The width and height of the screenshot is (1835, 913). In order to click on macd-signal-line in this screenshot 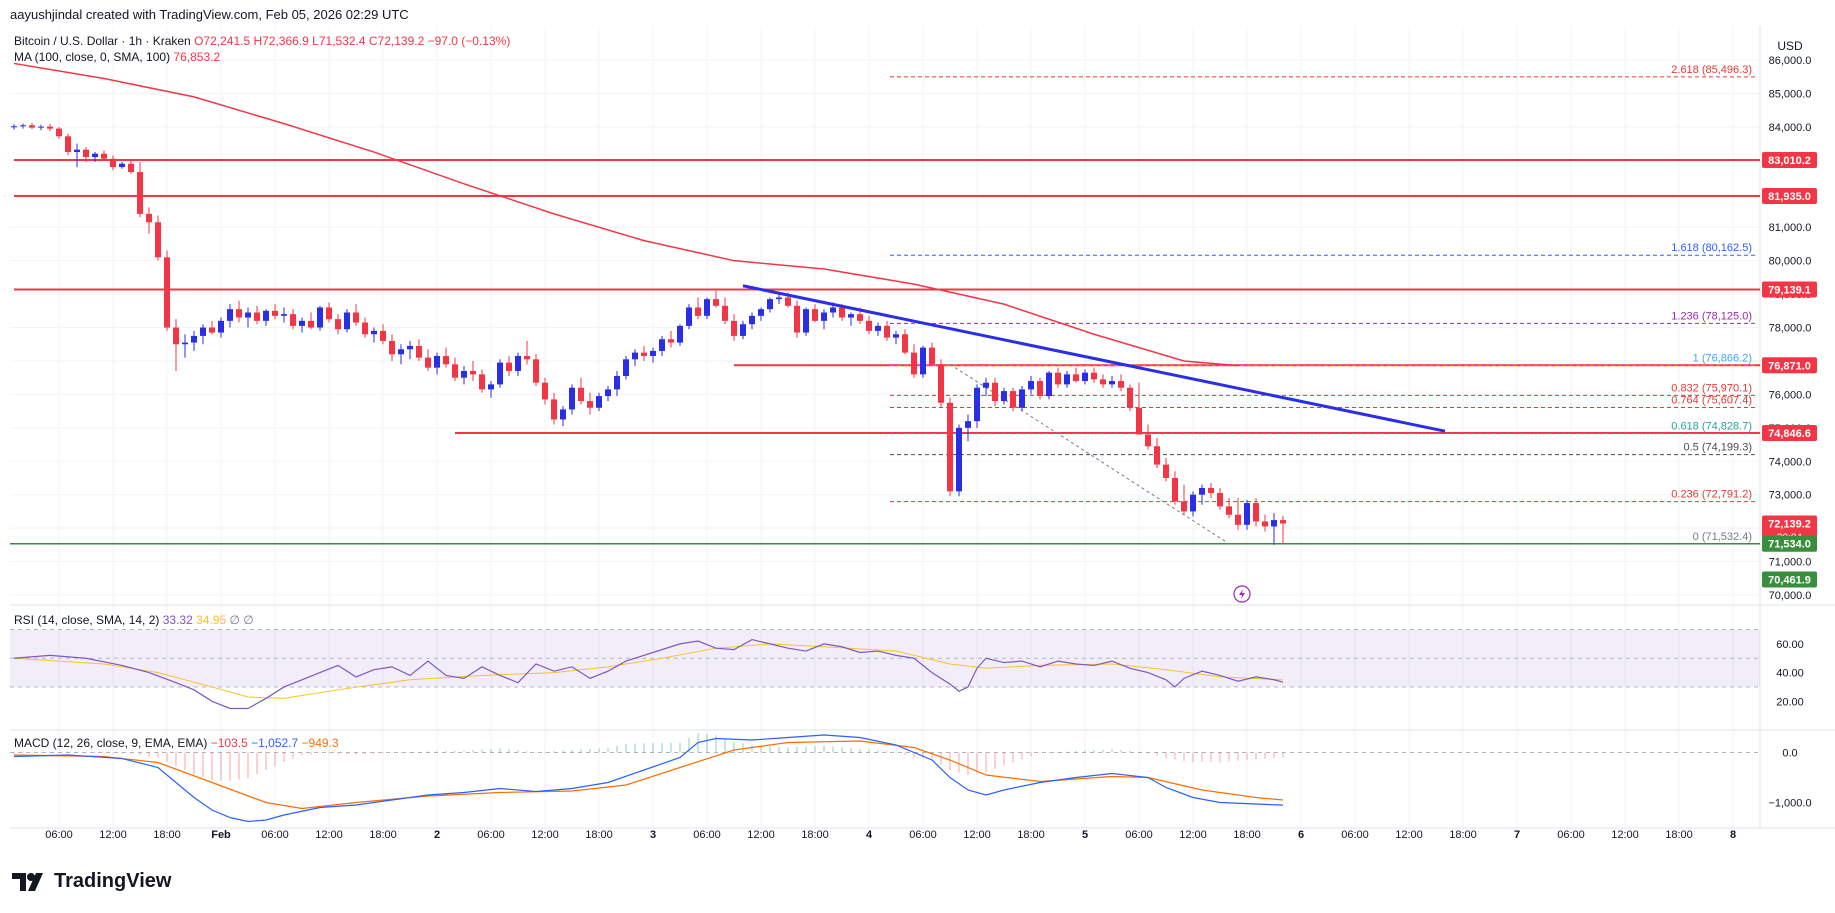, I will do `click(648, 775)`.